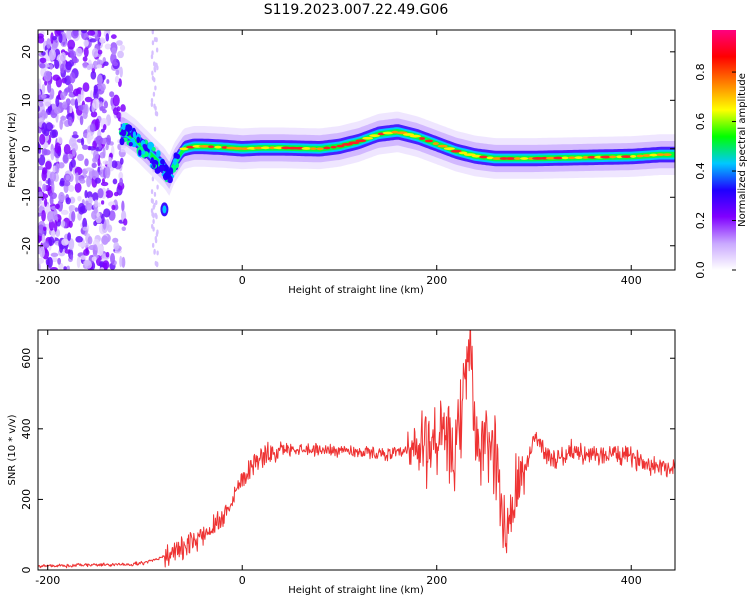 The width and height of the screenshot is (750, 600). I want to click on snr-x-tick-label: 0, so click(242, 580).